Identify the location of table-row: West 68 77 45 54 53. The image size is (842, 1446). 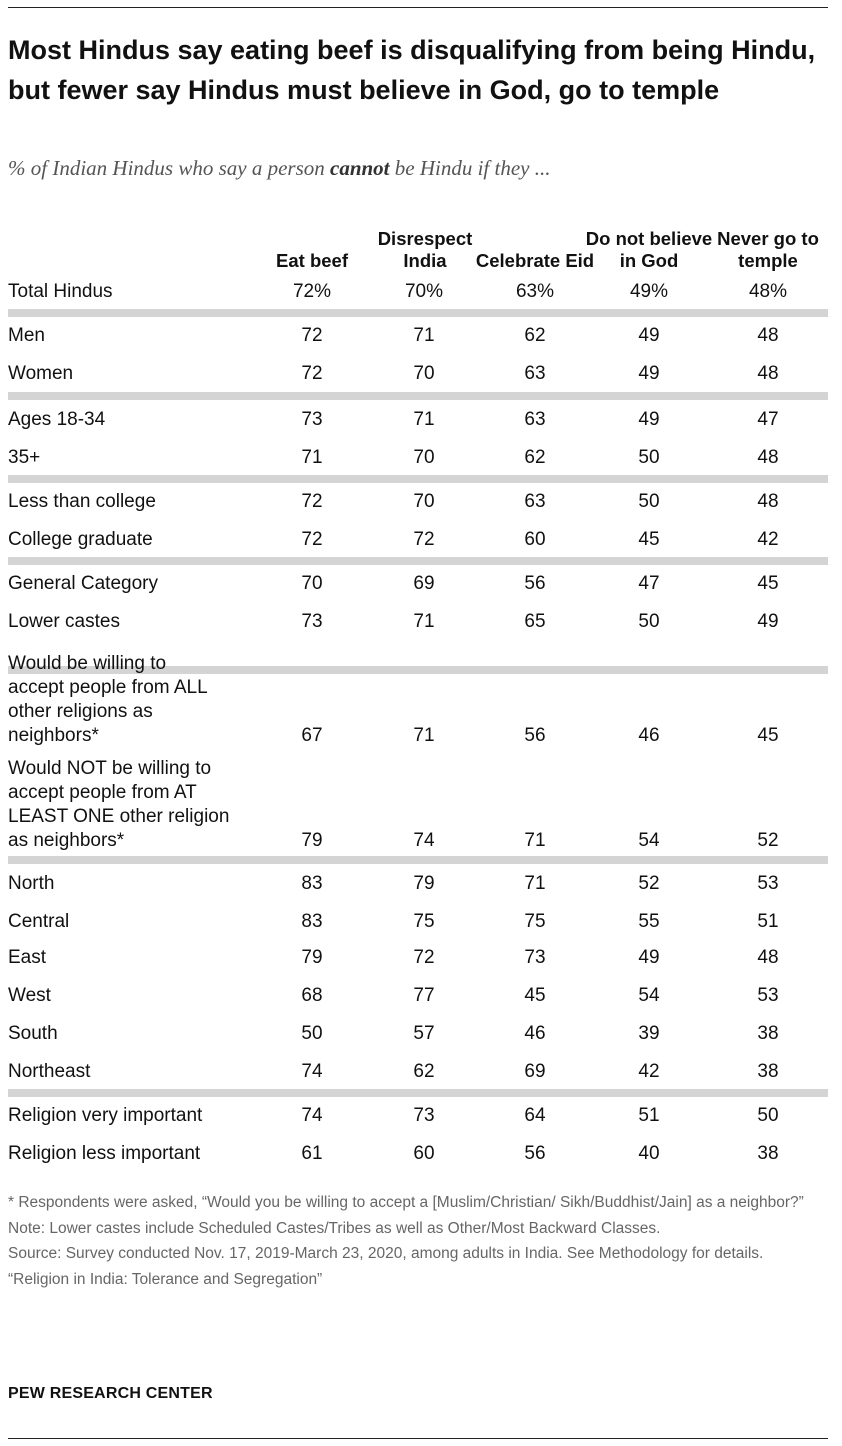
(421, 996).